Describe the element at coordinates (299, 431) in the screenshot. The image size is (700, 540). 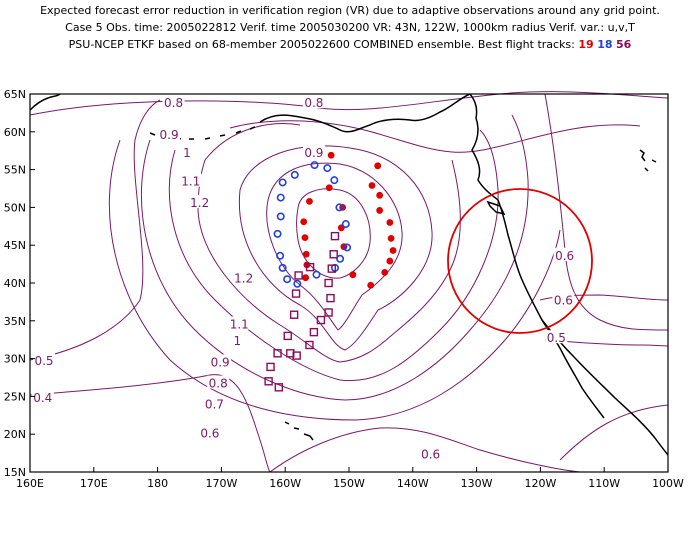
I see `coast-hawaii` at that location.